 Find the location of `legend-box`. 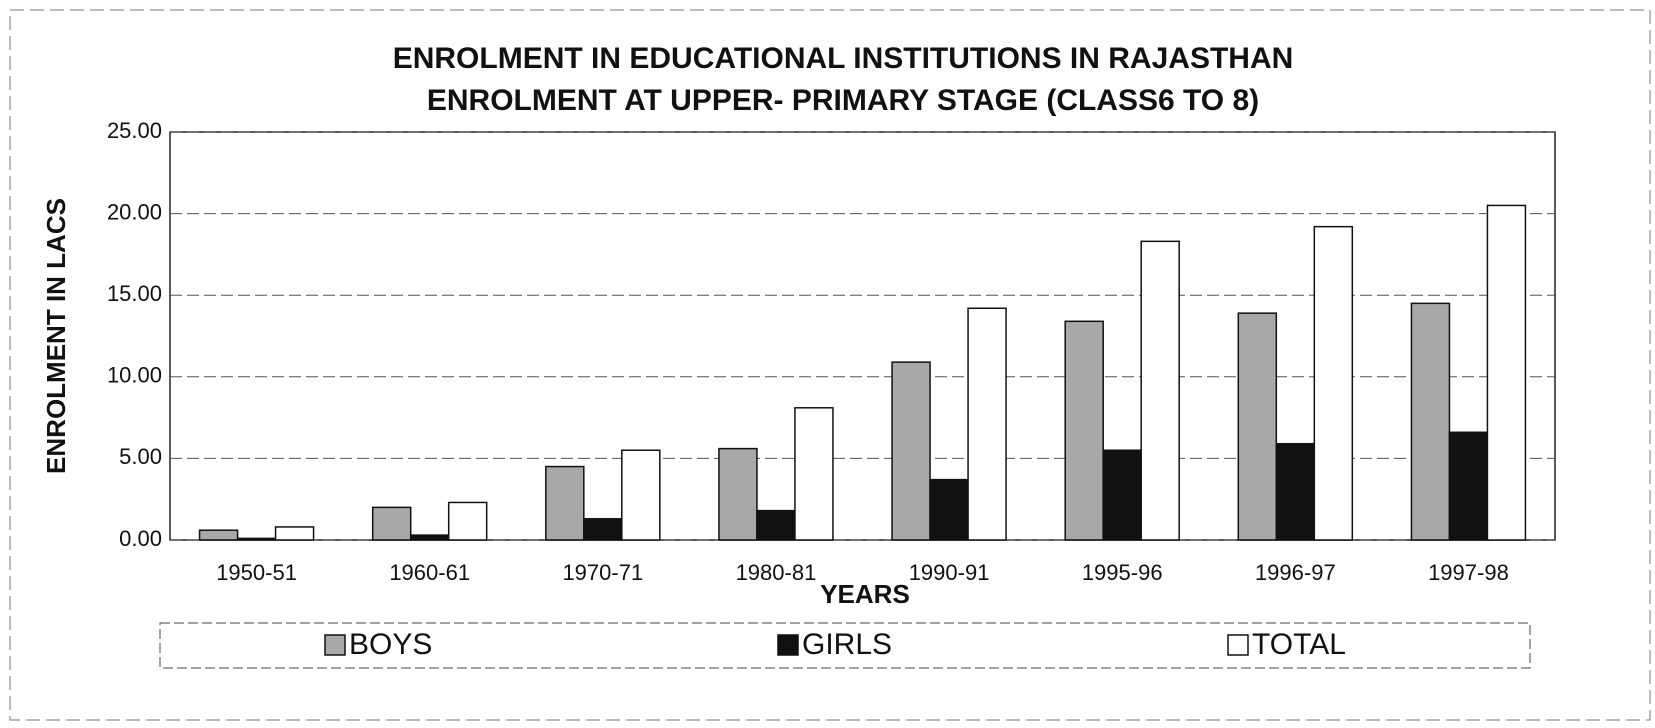

legend-box is located at coordinates (845, 645).